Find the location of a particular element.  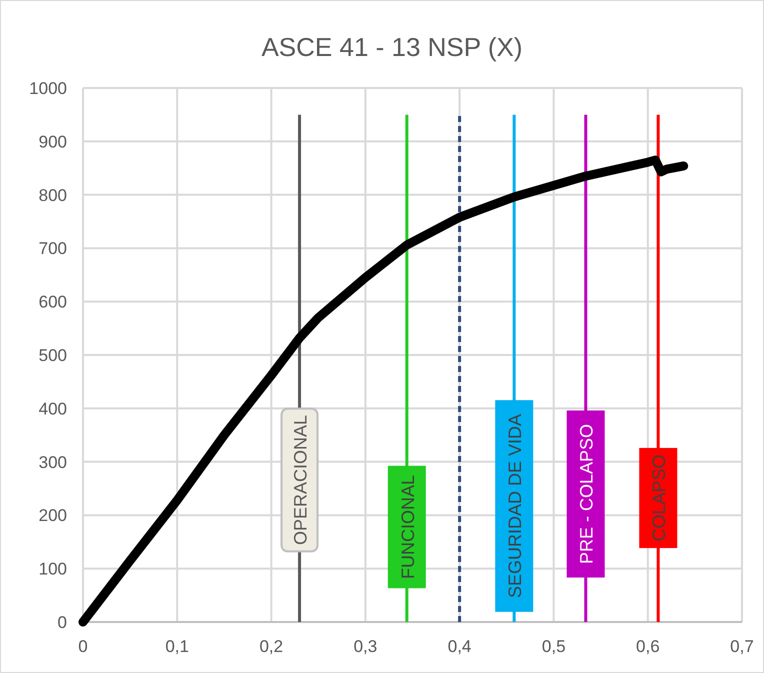

y-tick-label: 300 is located at coordinates (52, 462).